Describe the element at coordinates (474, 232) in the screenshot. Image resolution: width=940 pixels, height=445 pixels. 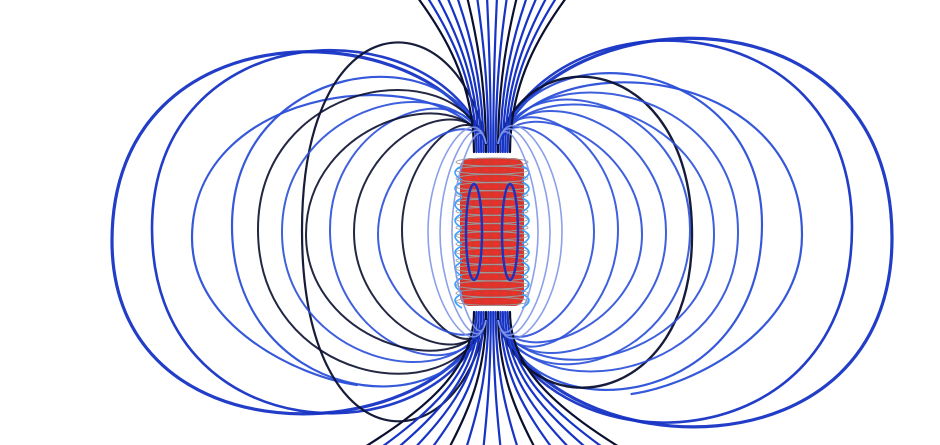
I see `field-line-core-loop-left` at that location.